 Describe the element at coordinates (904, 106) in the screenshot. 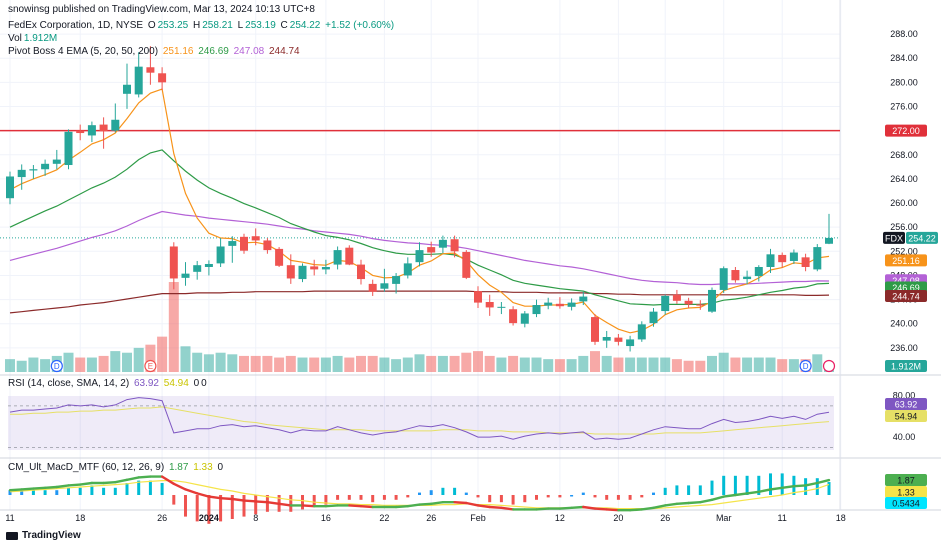

I see `price-tick-label: 276.00` at that location.